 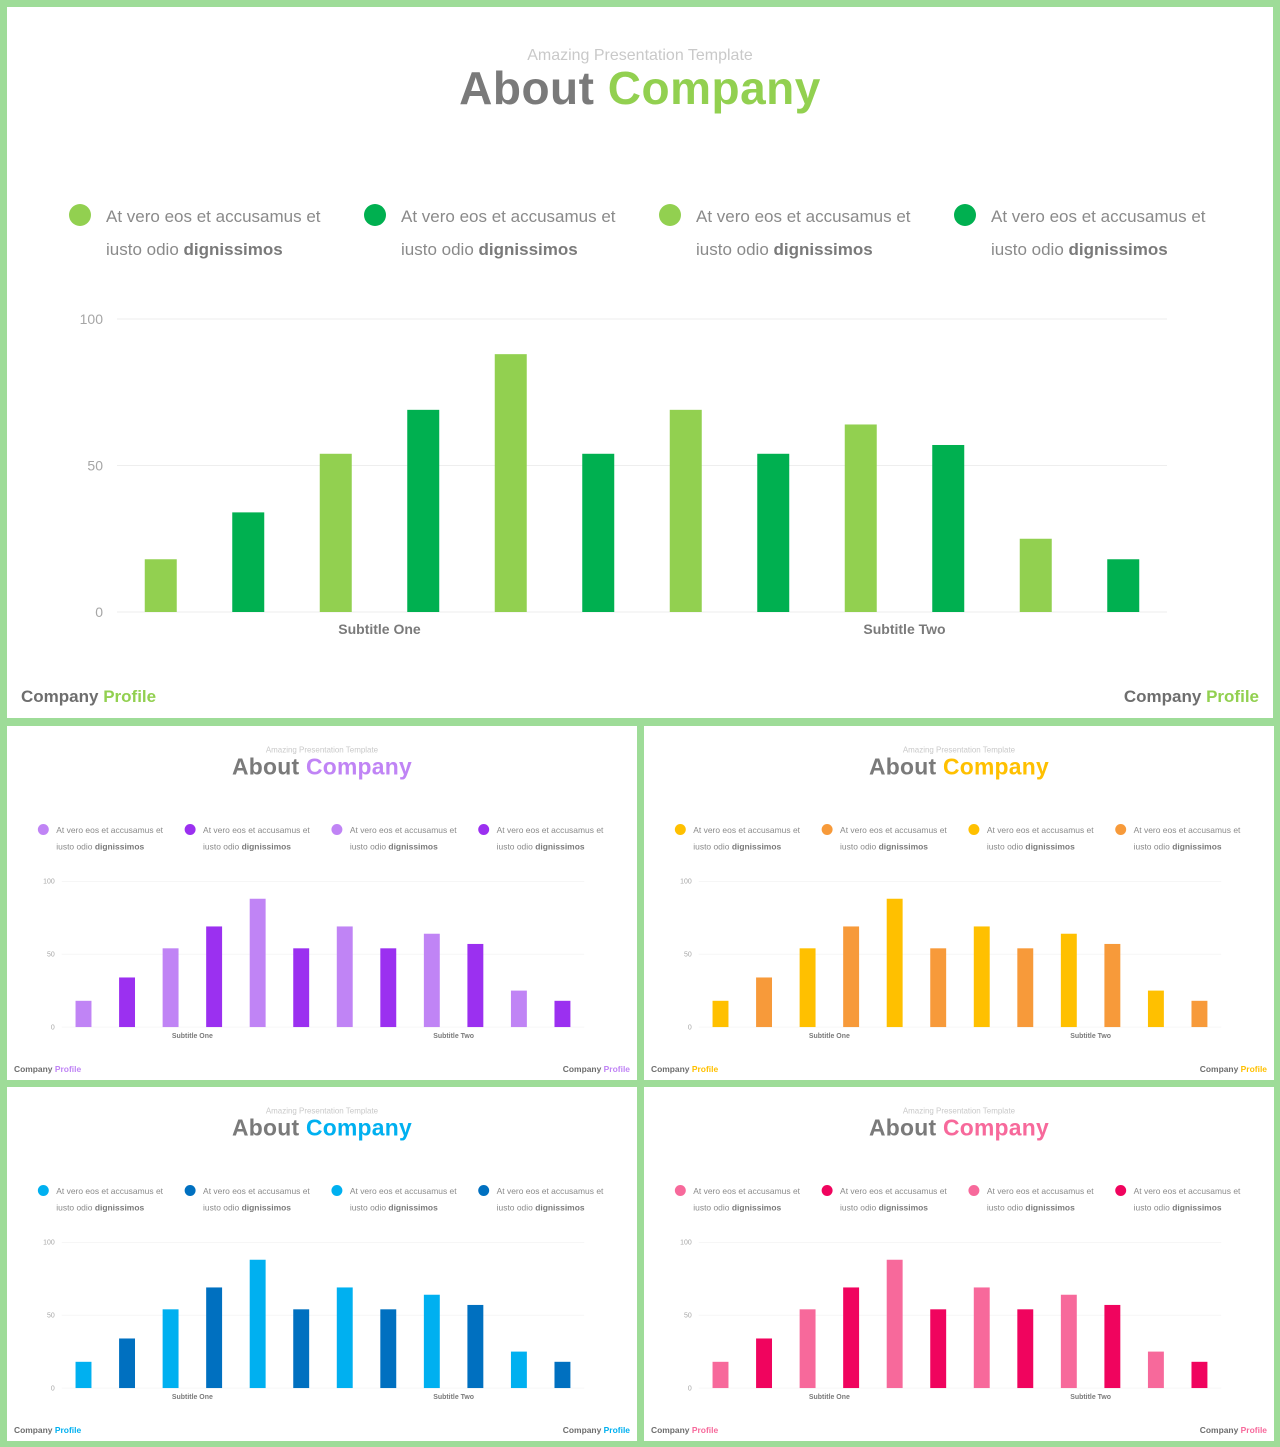 I want to click on footer-right: Company Profile, so click(x=596, y=1069).